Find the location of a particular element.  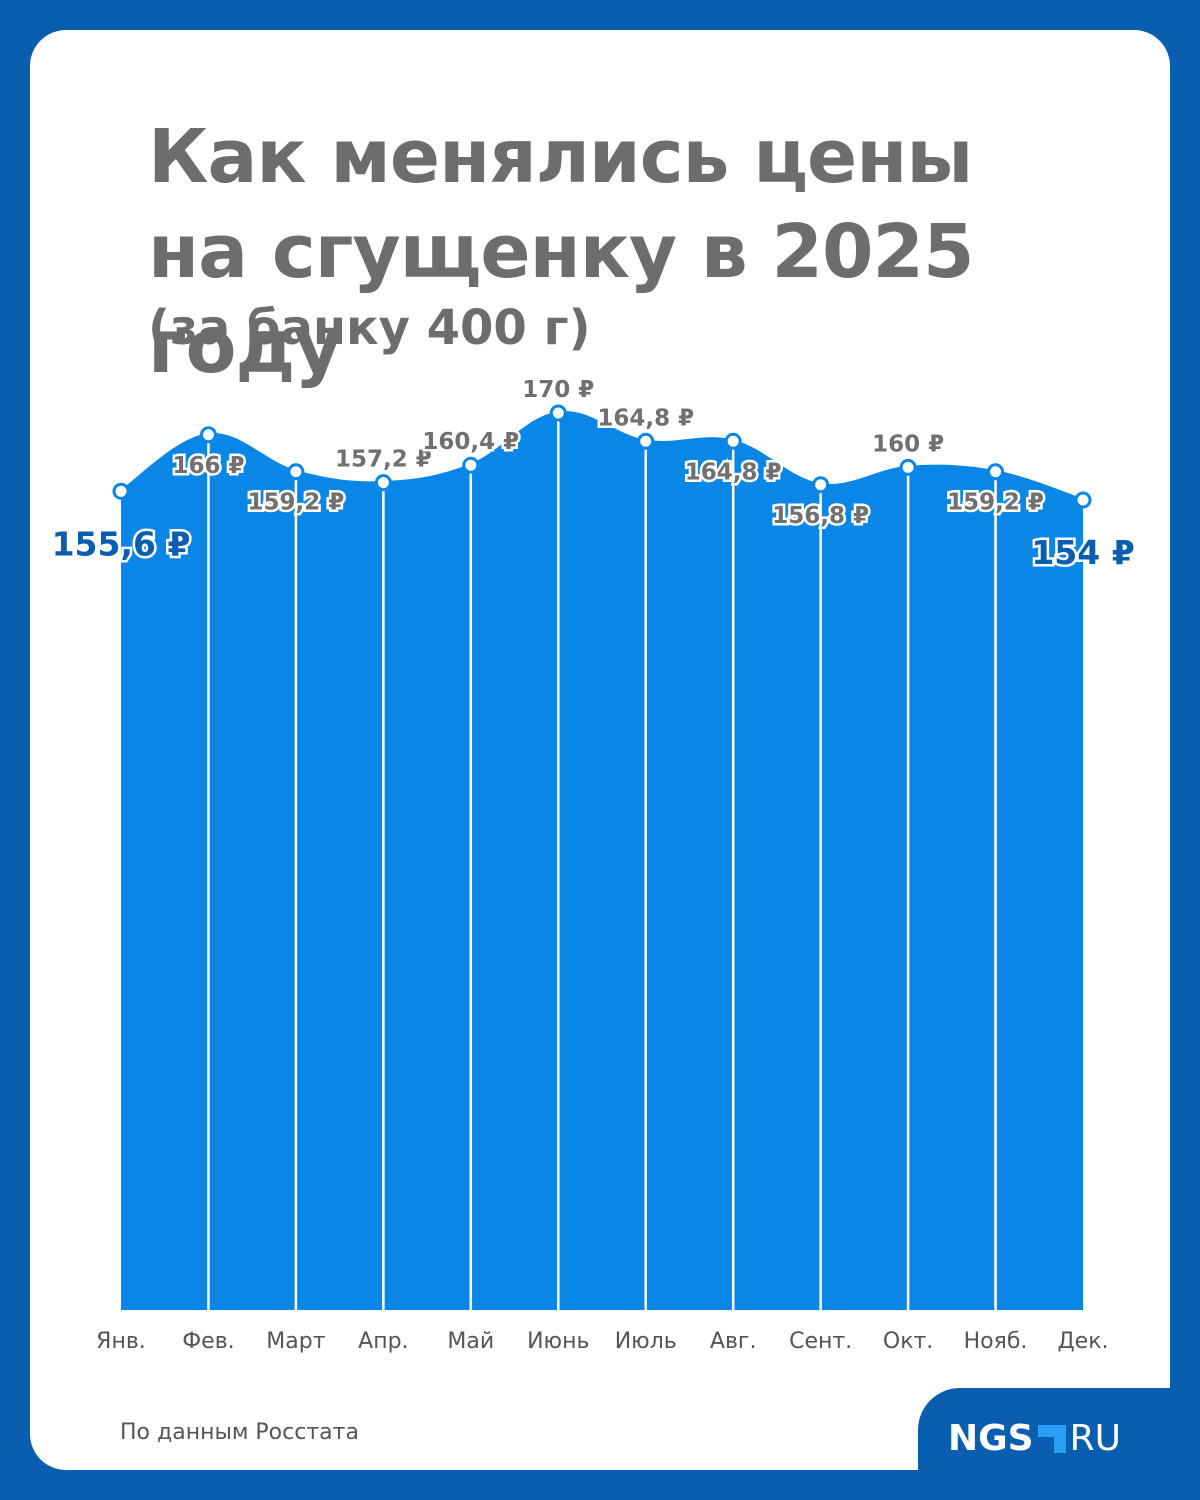

month-label: Апр. is located at coordinates (383, 1341).